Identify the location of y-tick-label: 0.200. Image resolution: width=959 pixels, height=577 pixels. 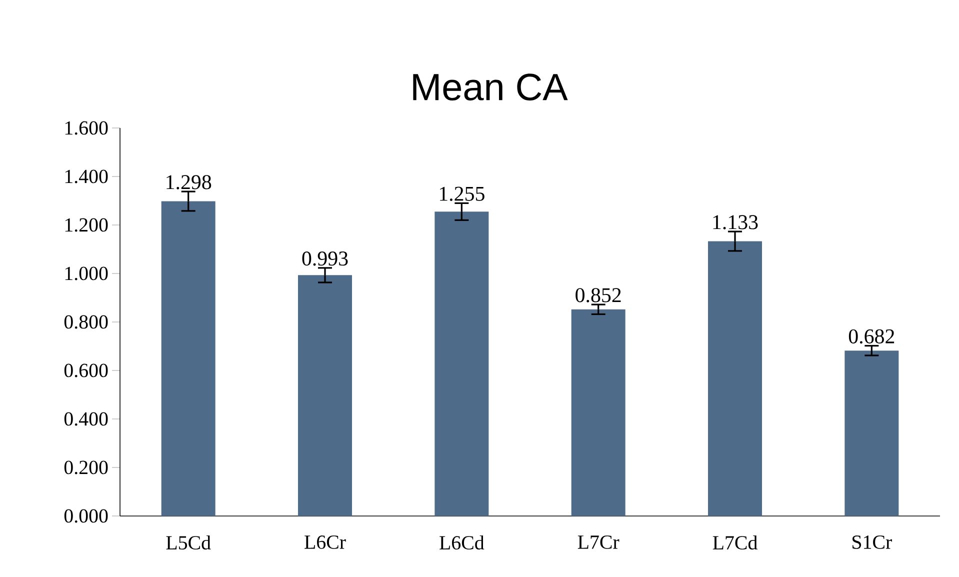
(86, 467).